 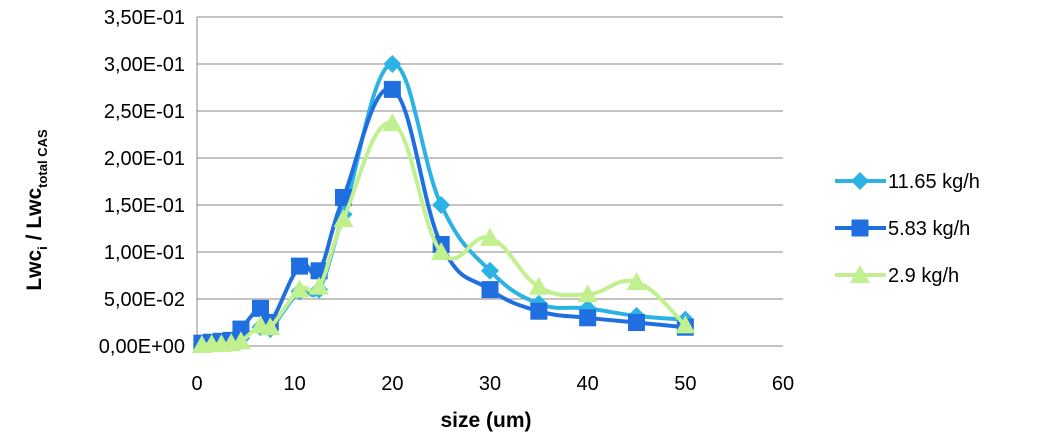 What do you see at coordinates (144, 253) in the screenshot?
I see `y-tick-label: 1,00E-01` at bounding box center [144, 253].